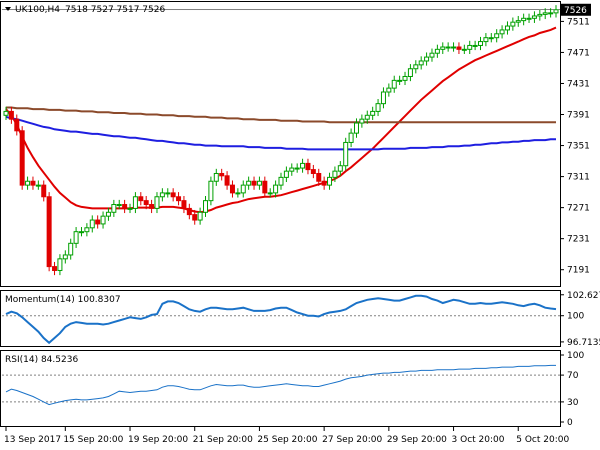 The image size is (600, 450). I want to click on rsi-ytick-label: 70, so click(573, 376).